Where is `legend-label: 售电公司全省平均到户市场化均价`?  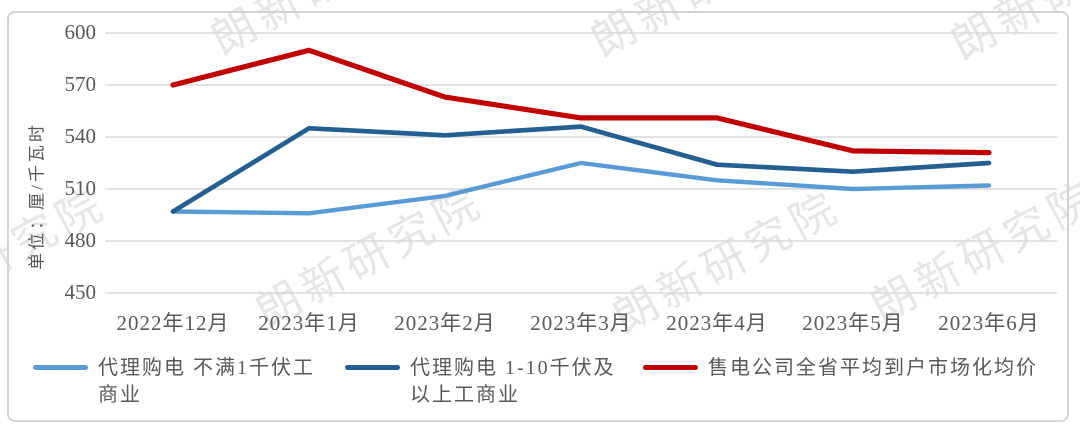 legend-label: 售电公司全省平均到户市场化均价 is located at coordinates (873, 368).